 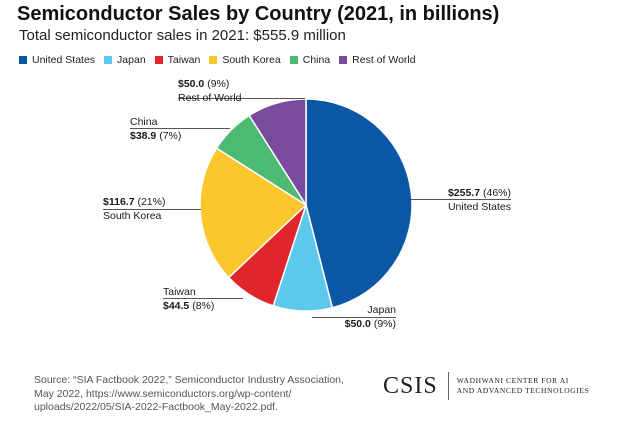 What do you see at coordinates (144, 122) in the screenshot?
I see `slice-name: China` at bounding box center [144, 122].